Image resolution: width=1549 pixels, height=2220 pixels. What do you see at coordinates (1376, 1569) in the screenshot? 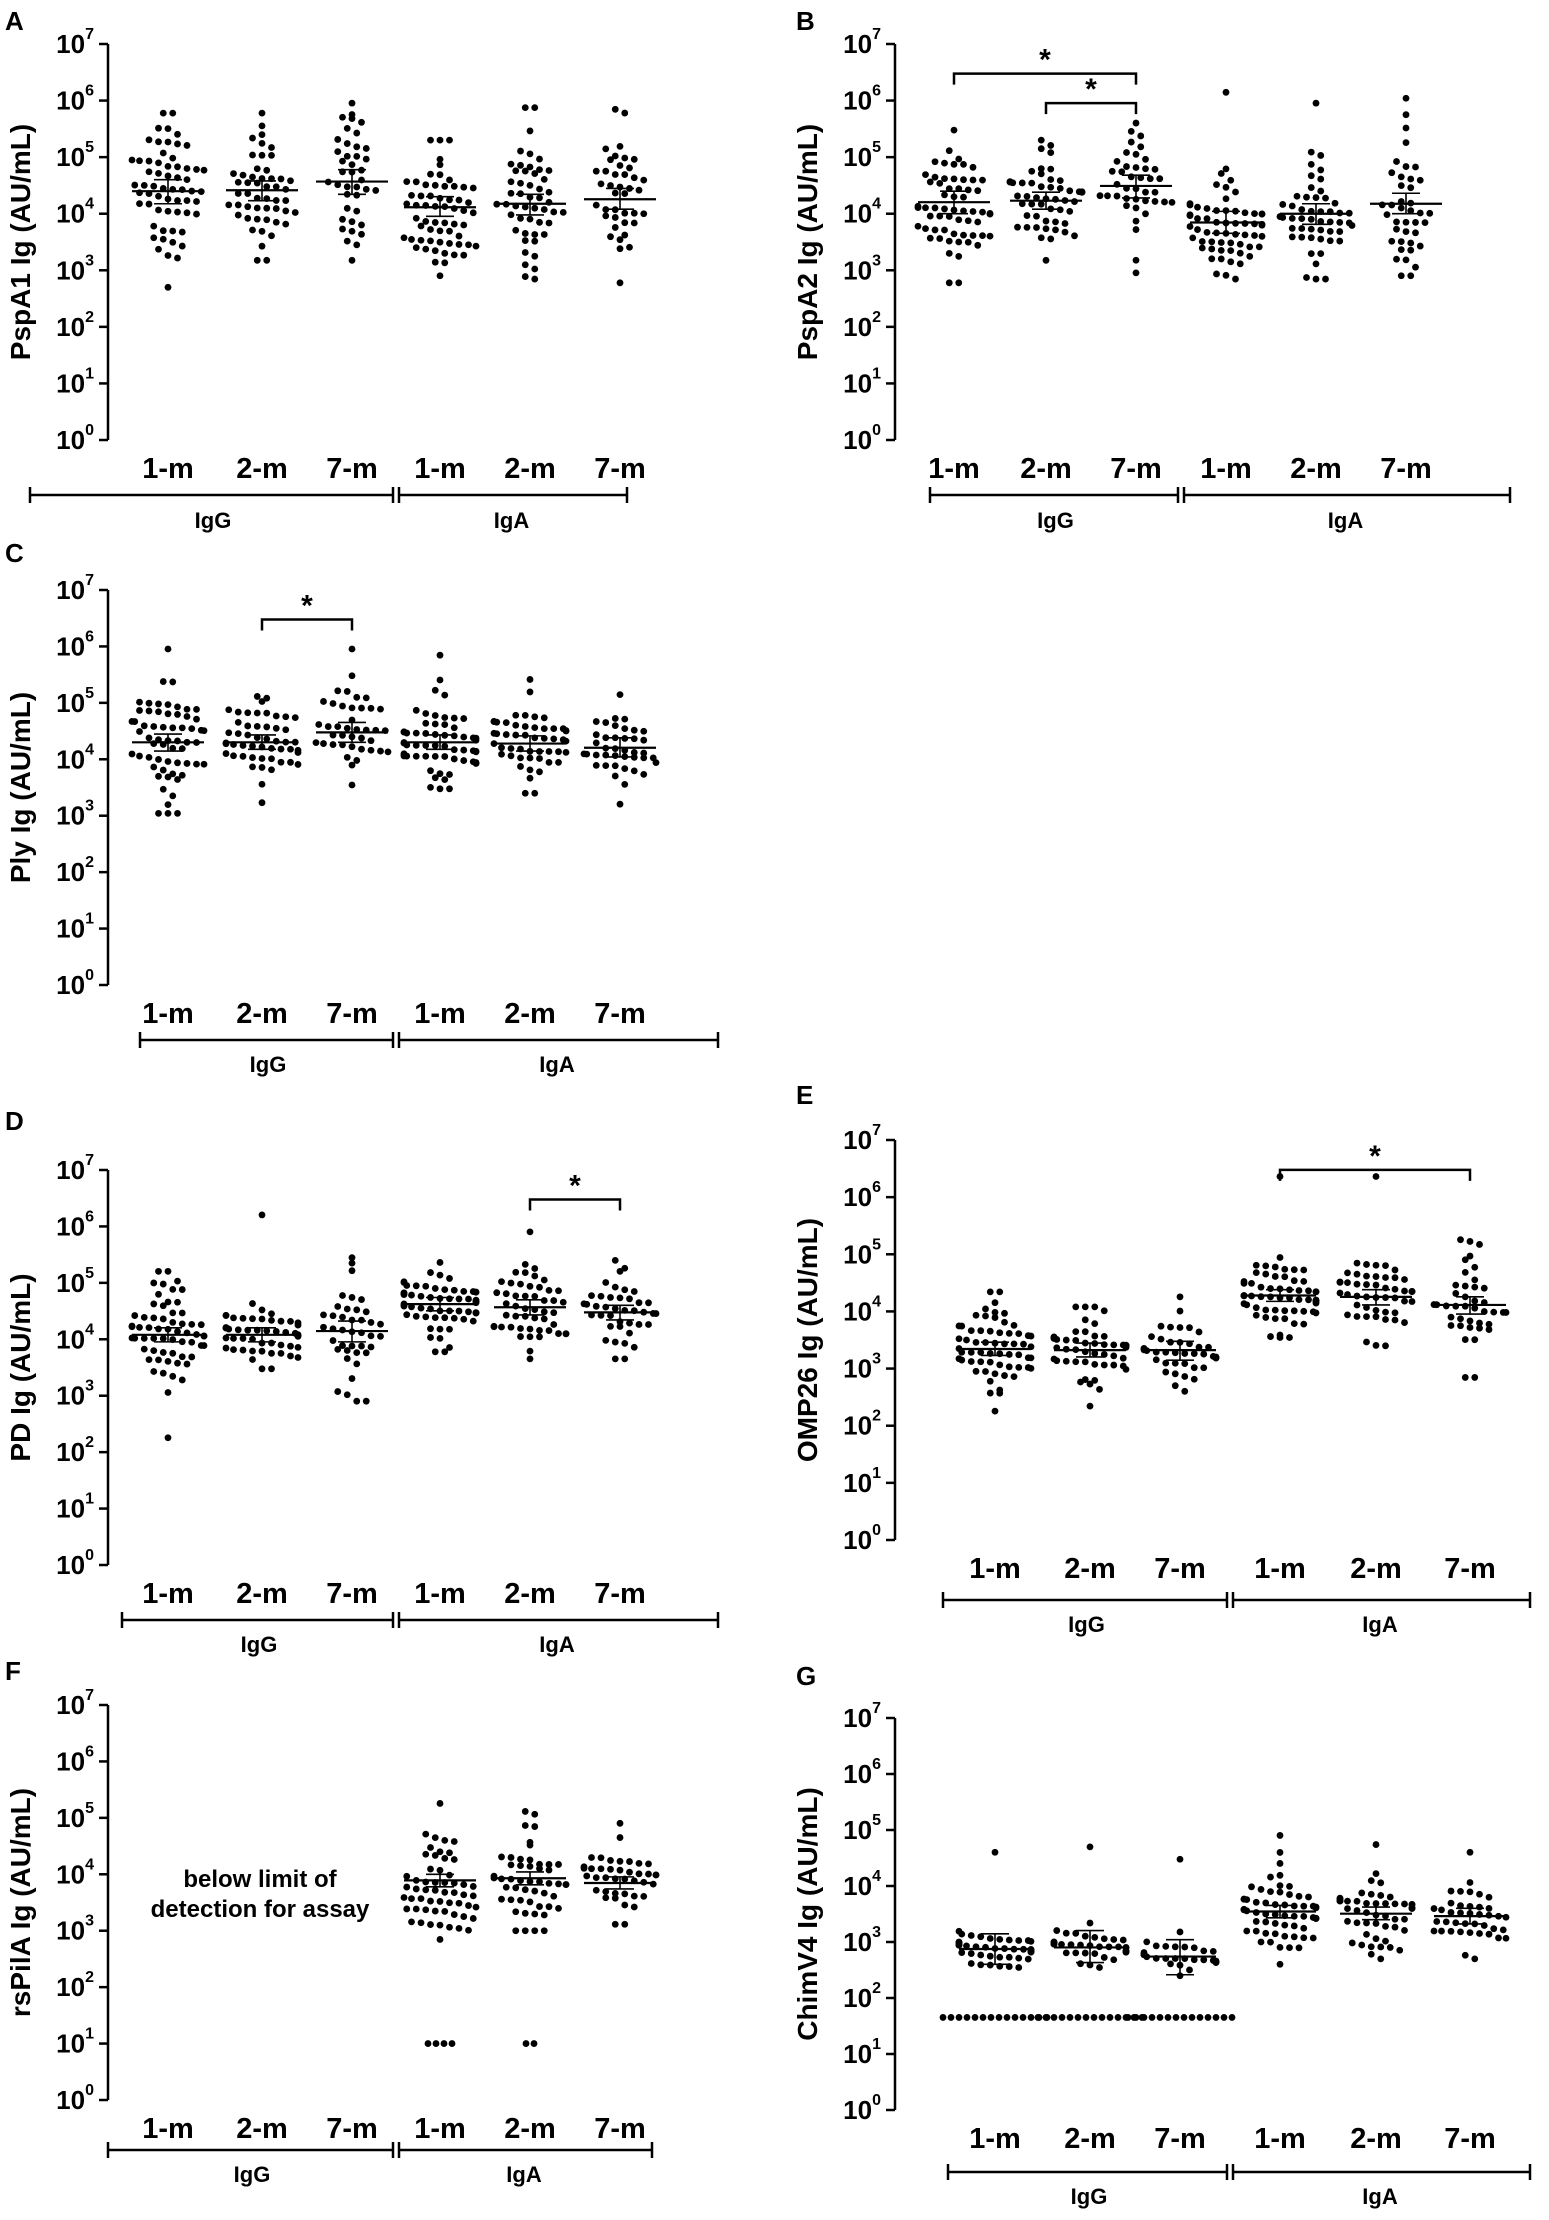
I see `x-tick-label: 2-m` at bounding box center [1376, 1569].